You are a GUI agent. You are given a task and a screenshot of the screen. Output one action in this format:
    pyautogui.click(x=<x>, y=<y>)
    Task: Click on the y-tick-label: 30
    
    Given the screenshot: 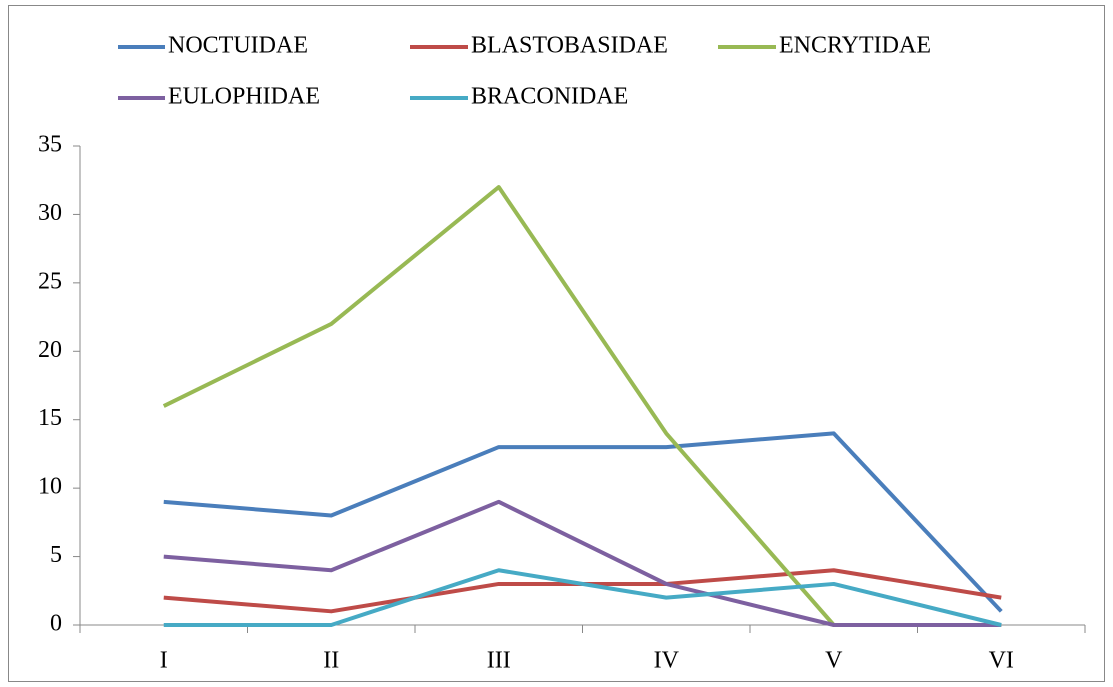 What is the action you would take?
    pyautogui.click(x=50, y=213)
    